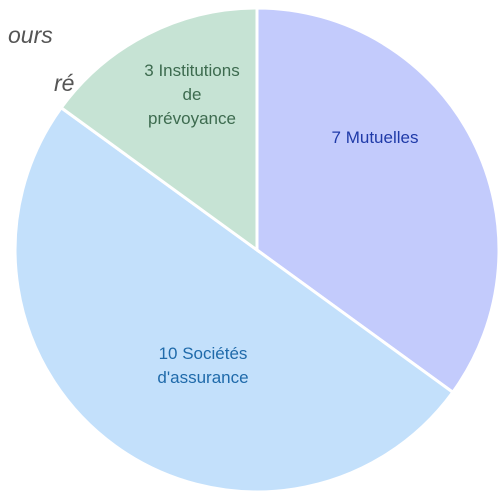 The image size is (499, 492). What do you see at coordinates (64, 83) in the screenshot?
I see `annotation: ré` at bounding box center [64, 83].